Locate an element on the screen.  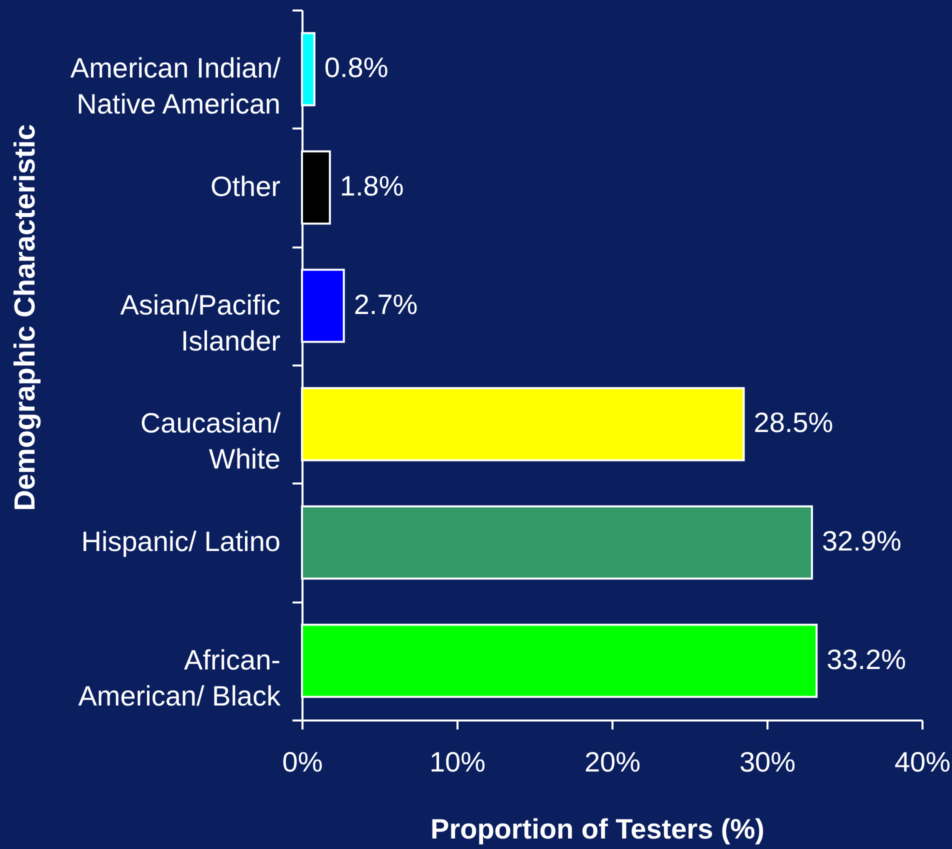
y-tick-label: African- American/ Black is located at coordinates (180, 678).